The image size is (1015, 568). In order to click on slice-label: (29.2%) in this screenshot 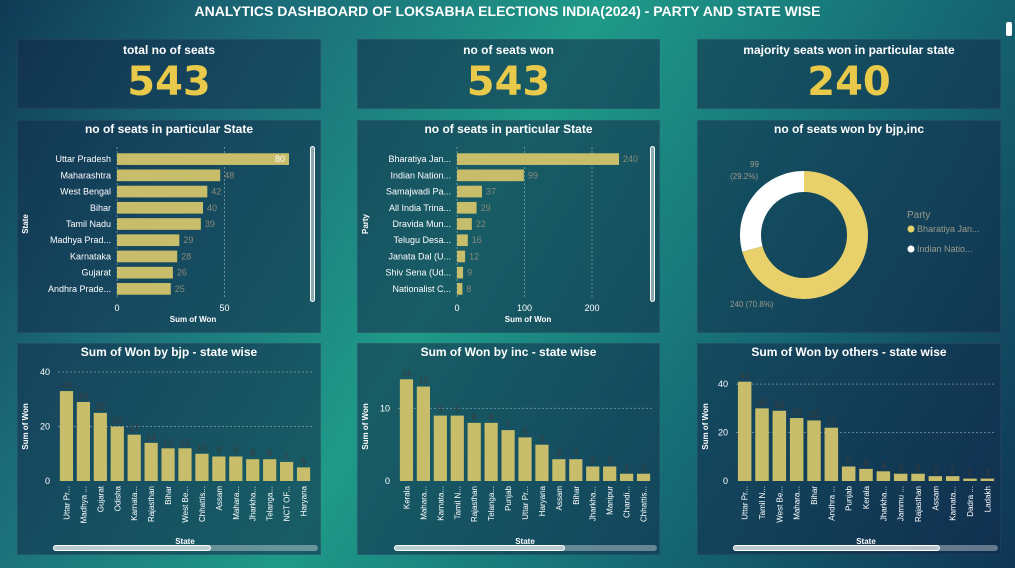, I will do `click(744, 176)`.